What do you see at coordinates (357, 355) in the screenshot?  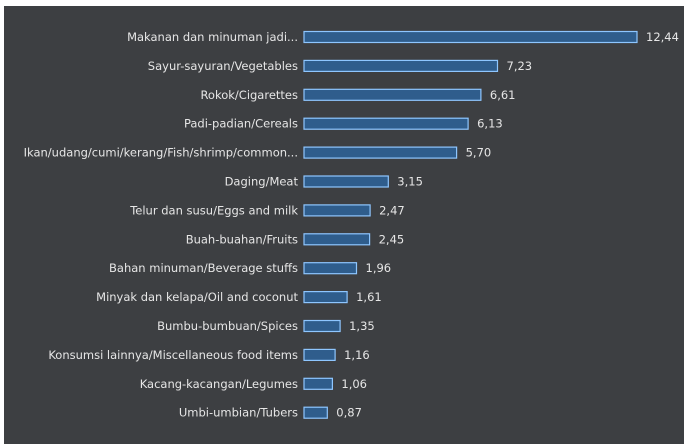 I see `value-label: 1,16` at bounding box center [357, 355].